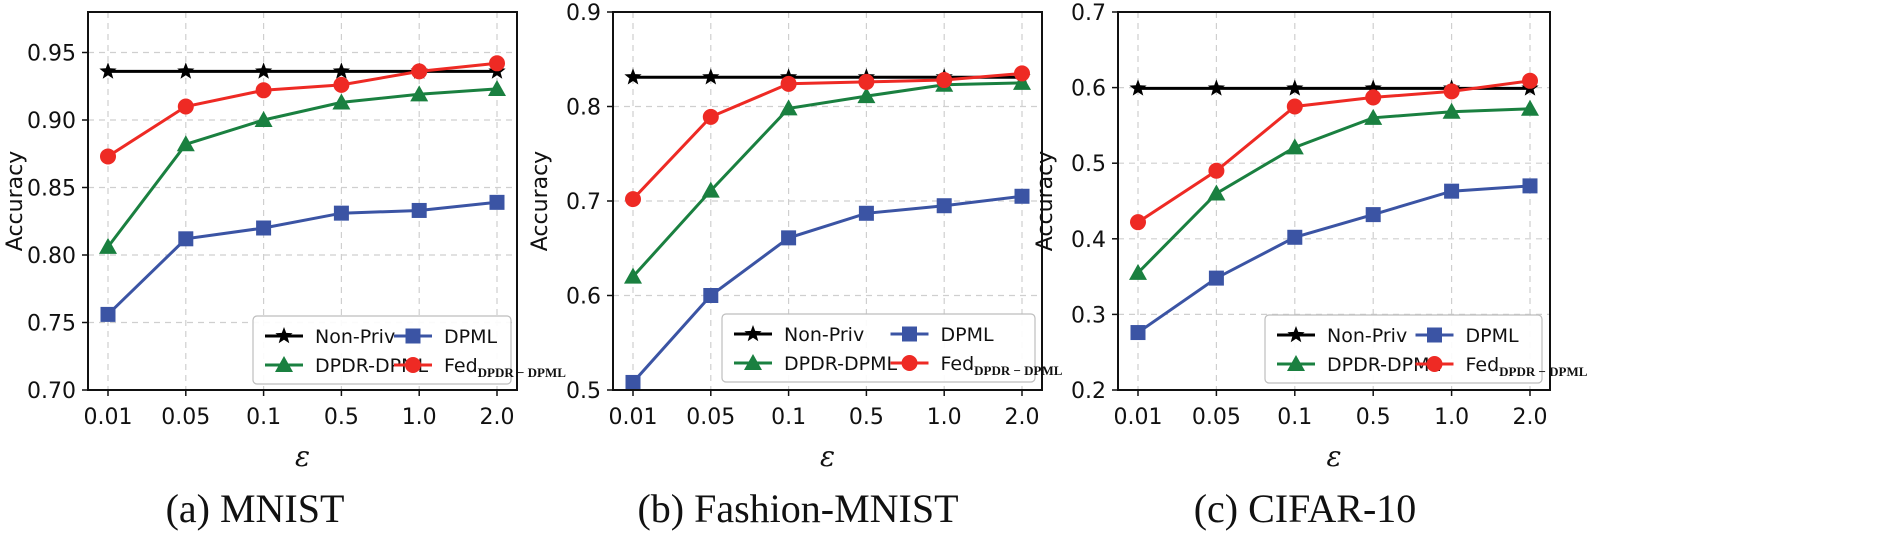 The width and height of the screenshot is (1900, 535). I want to click on y-axis-label: Accuracy, so click(540, 201).